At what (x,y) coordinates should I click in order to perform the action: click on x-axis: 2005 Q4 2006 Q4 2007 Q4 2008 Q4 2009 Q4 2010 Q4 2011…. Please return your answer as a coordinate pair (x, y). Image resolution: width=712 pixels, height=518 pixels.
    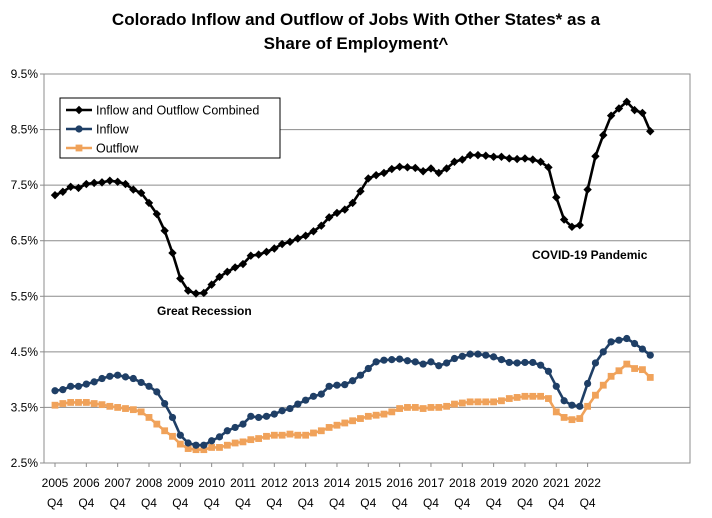
    Looking at the image, I should click on (321, 486).